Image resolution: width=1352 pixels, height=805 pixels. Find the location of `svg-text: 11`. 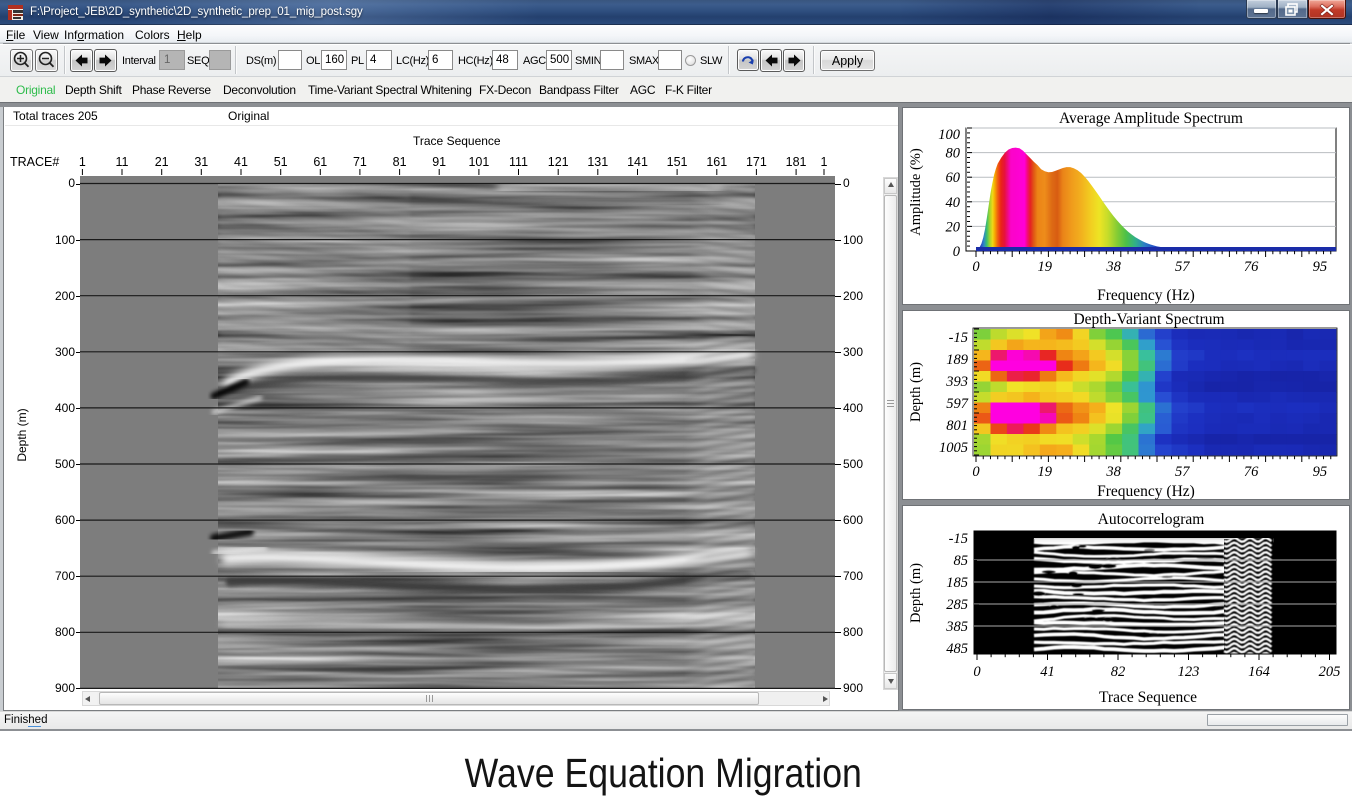

svg-text: 11 is located at coordinates (122, 162).